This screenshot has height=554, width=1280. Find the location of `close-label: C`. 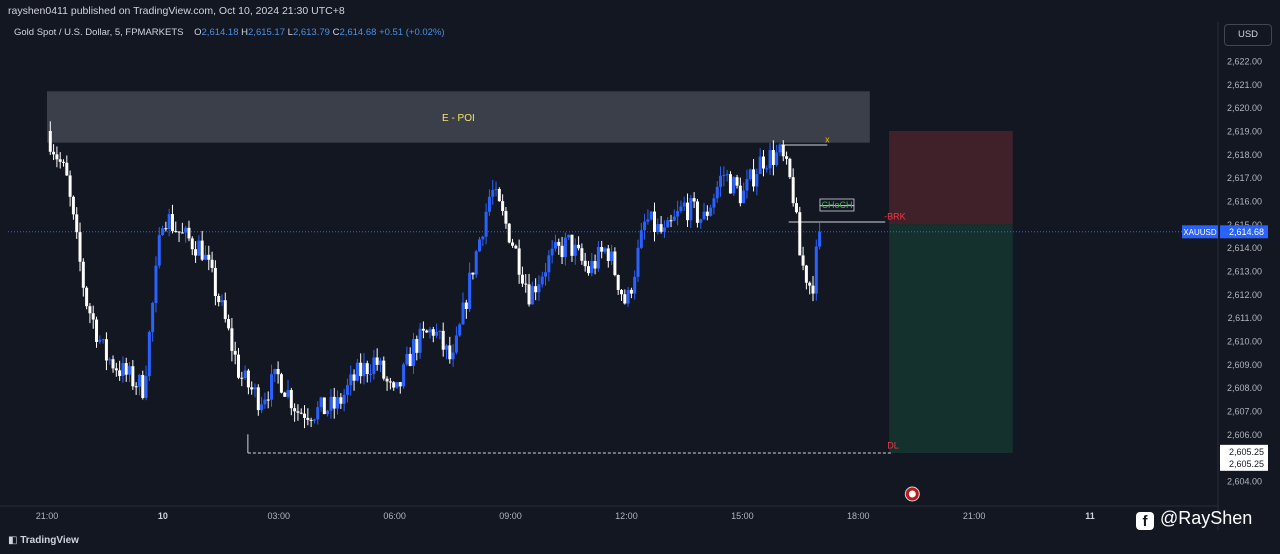

close-label: C is located at coordinates (336, 32).